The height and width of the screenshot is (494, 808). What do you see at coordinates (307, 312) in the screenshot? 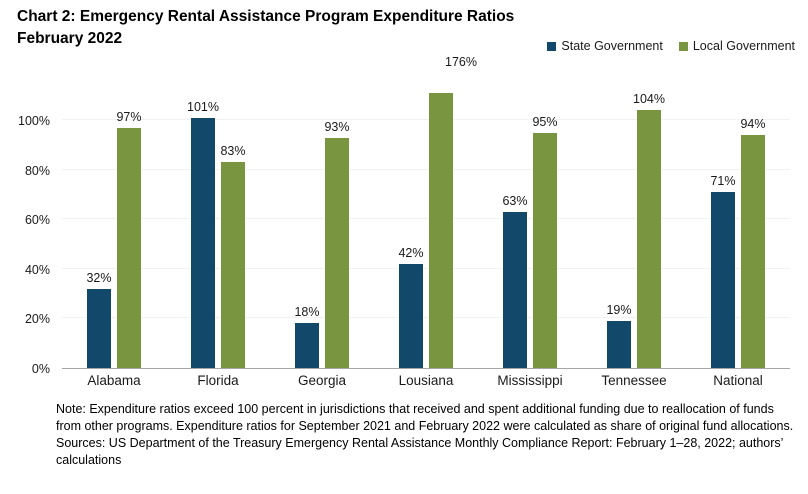
I see `value-label-georgia-state: 18%` at bounding box center [307, 312].